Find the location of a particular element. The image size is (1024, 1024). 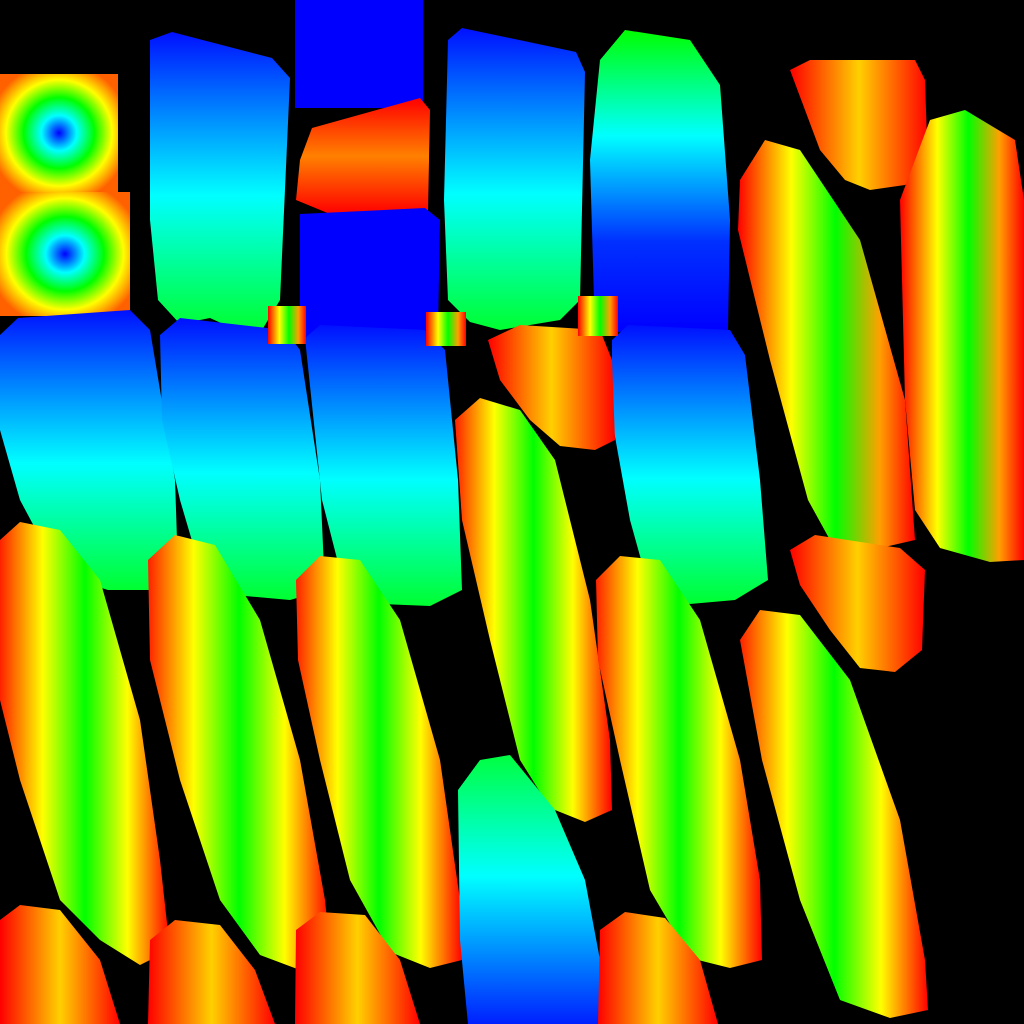

island-mid-orange is located at coordinates (551, 387).